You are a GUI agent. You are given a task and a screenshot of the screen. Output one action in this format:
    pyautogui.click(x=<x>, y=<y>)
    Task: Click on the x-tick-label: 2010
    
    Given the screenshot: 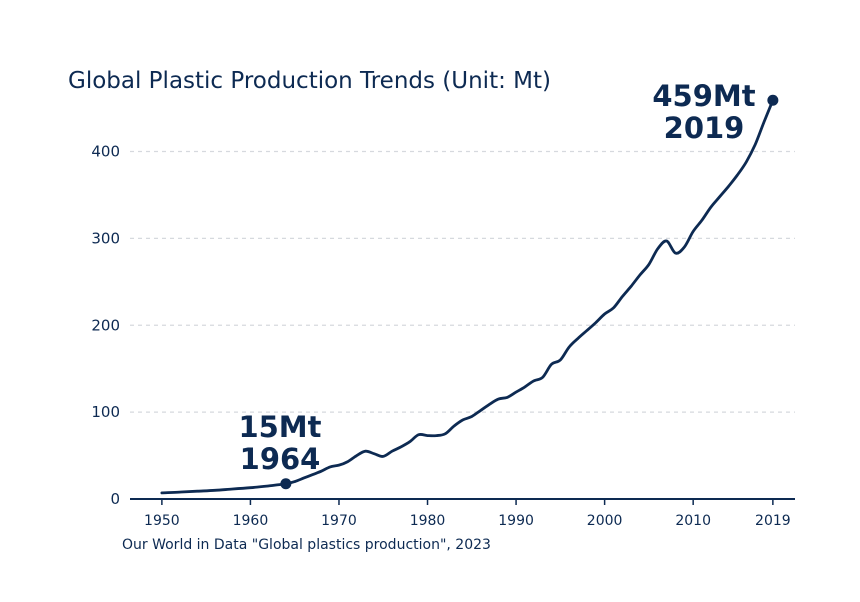 What is the action you would take?
    pyautogui.click(x=693, y=521)
    